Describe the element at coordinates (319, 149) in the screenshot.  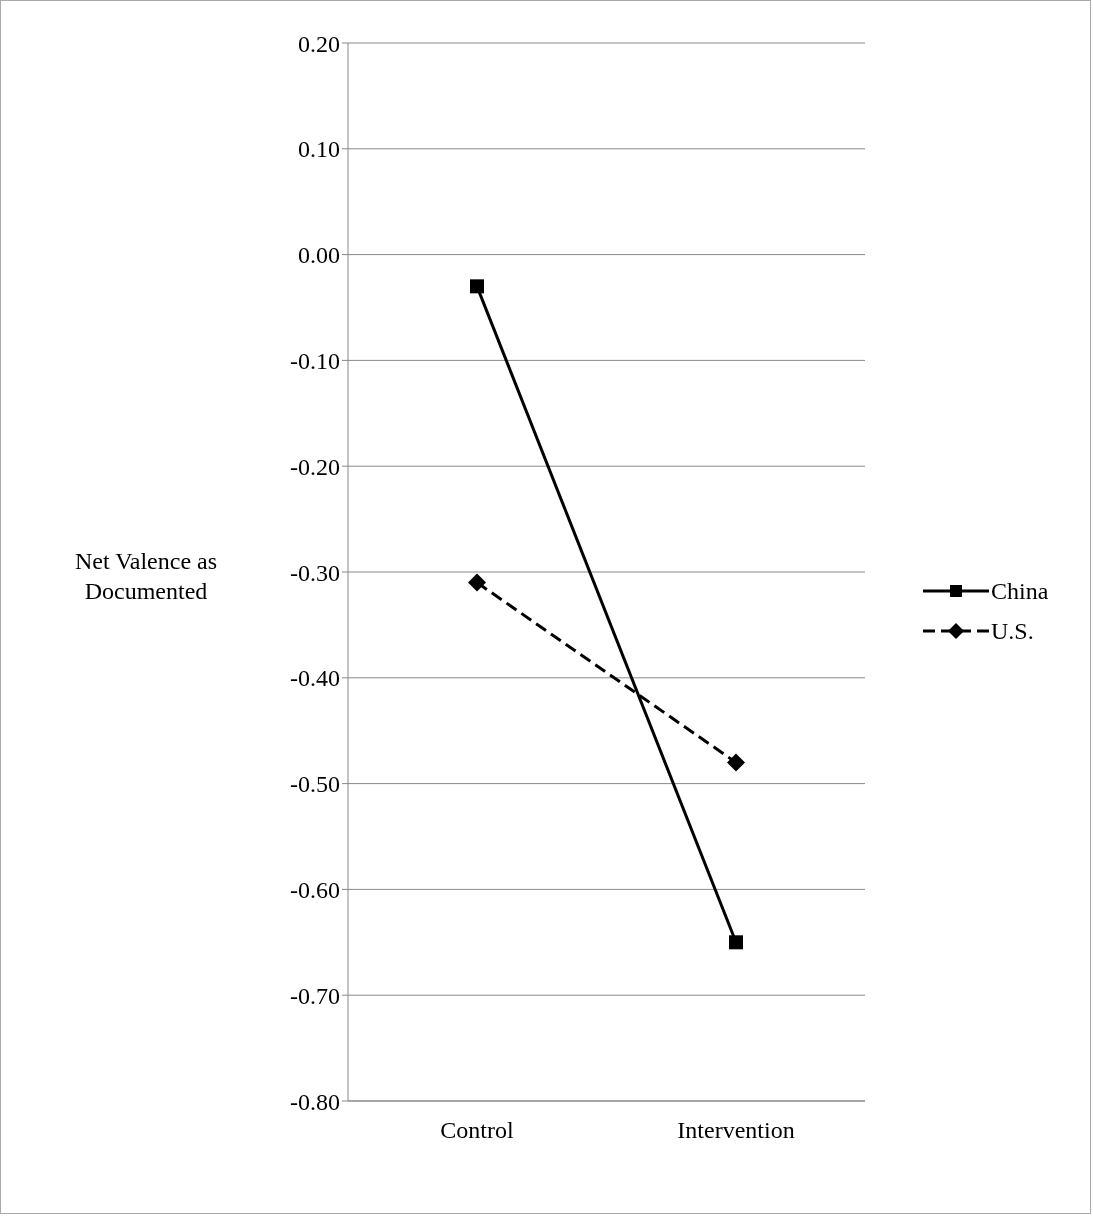
I see `y-tick-label: 0.10` at that location.